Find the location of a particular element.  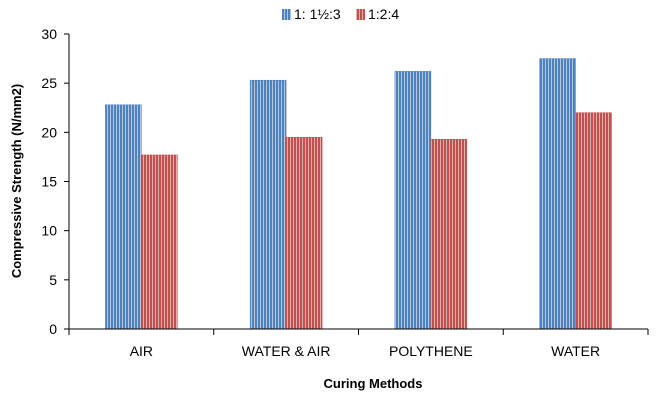

x-category-label: AIR is located at coordinates (141, 351).